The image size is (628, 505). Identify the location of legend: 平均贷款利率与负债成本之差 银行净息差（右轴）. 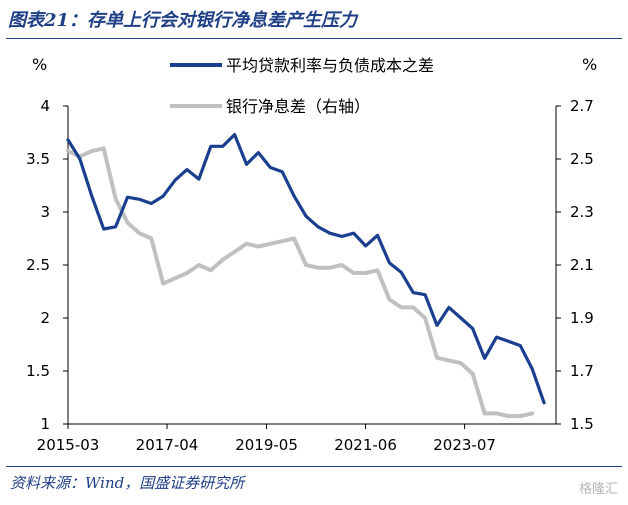
(302, 86).